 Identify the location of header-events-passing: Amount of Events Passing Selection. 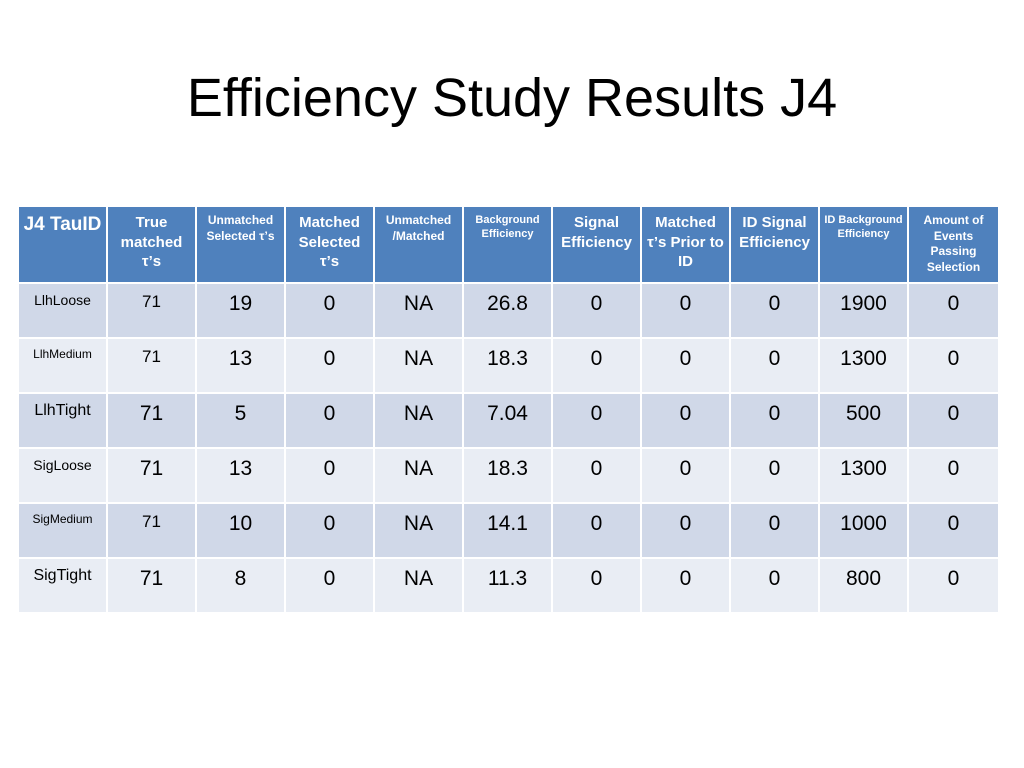
(953, 244).